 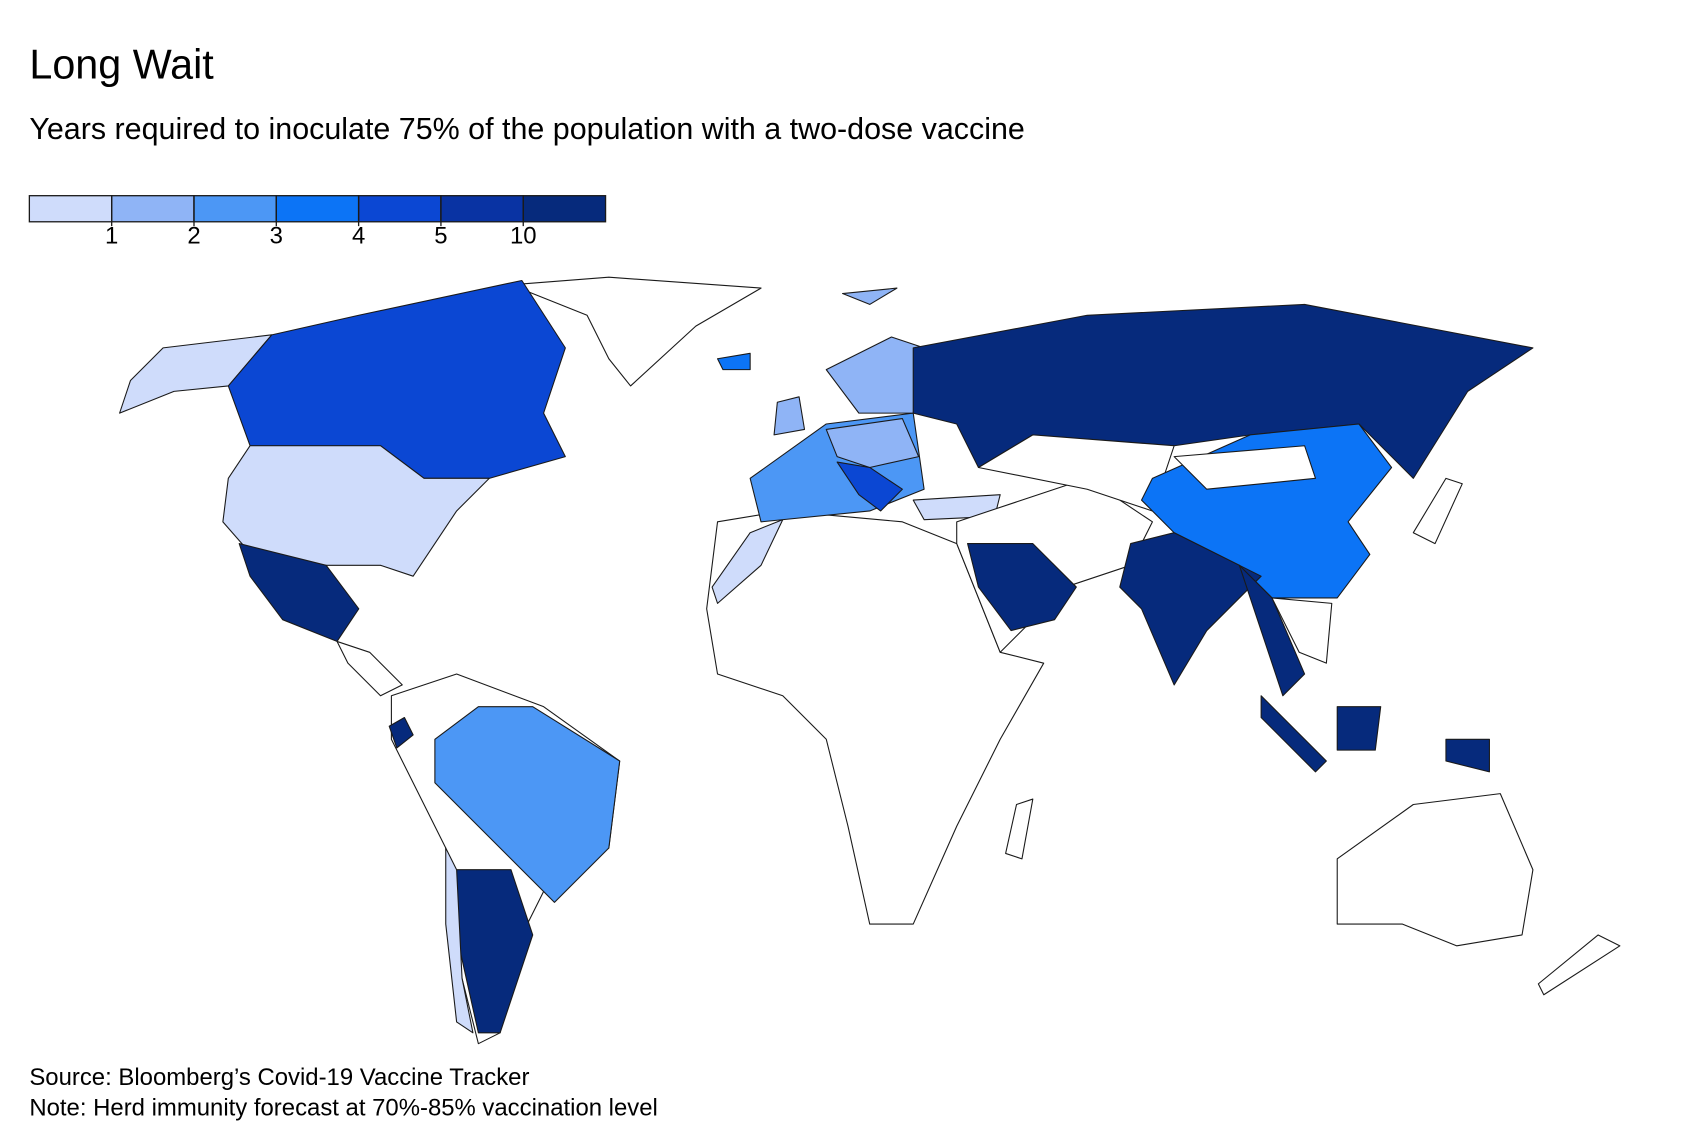 What do you see at coordinates (1437, 511) in the screenshot?
I see `japan` at bounding box center [1437, 511].